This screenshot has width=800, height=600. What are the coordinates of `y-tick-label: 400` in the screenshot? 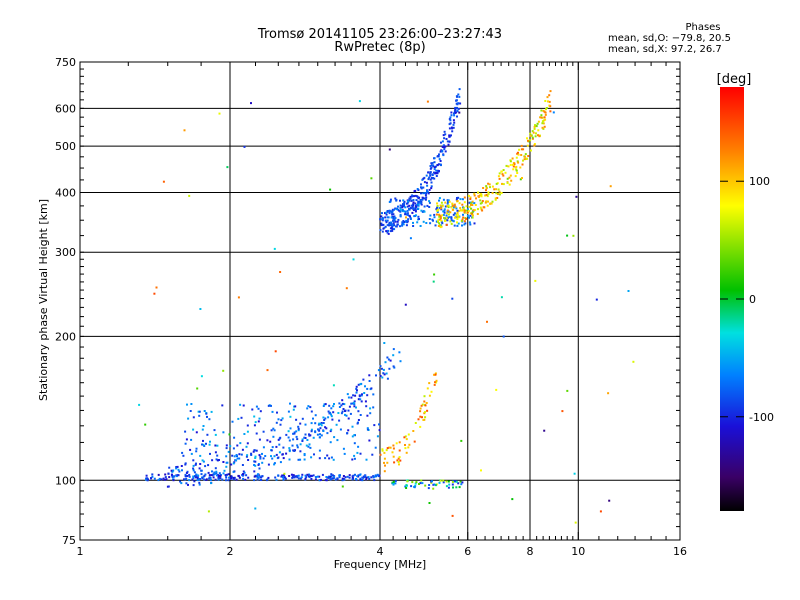 It's located at (65, 192).